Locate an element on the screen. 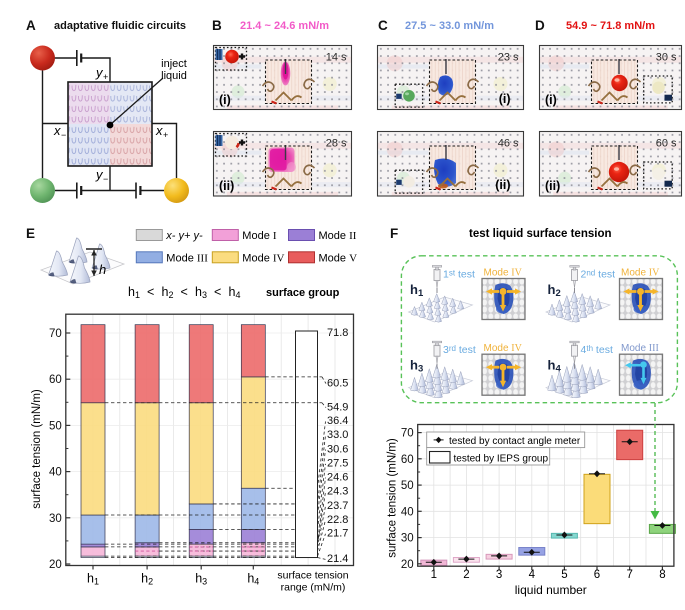 The height and width of the screenshot is (610, 685). svg-text: 6 is located at coordinates (597, 575).